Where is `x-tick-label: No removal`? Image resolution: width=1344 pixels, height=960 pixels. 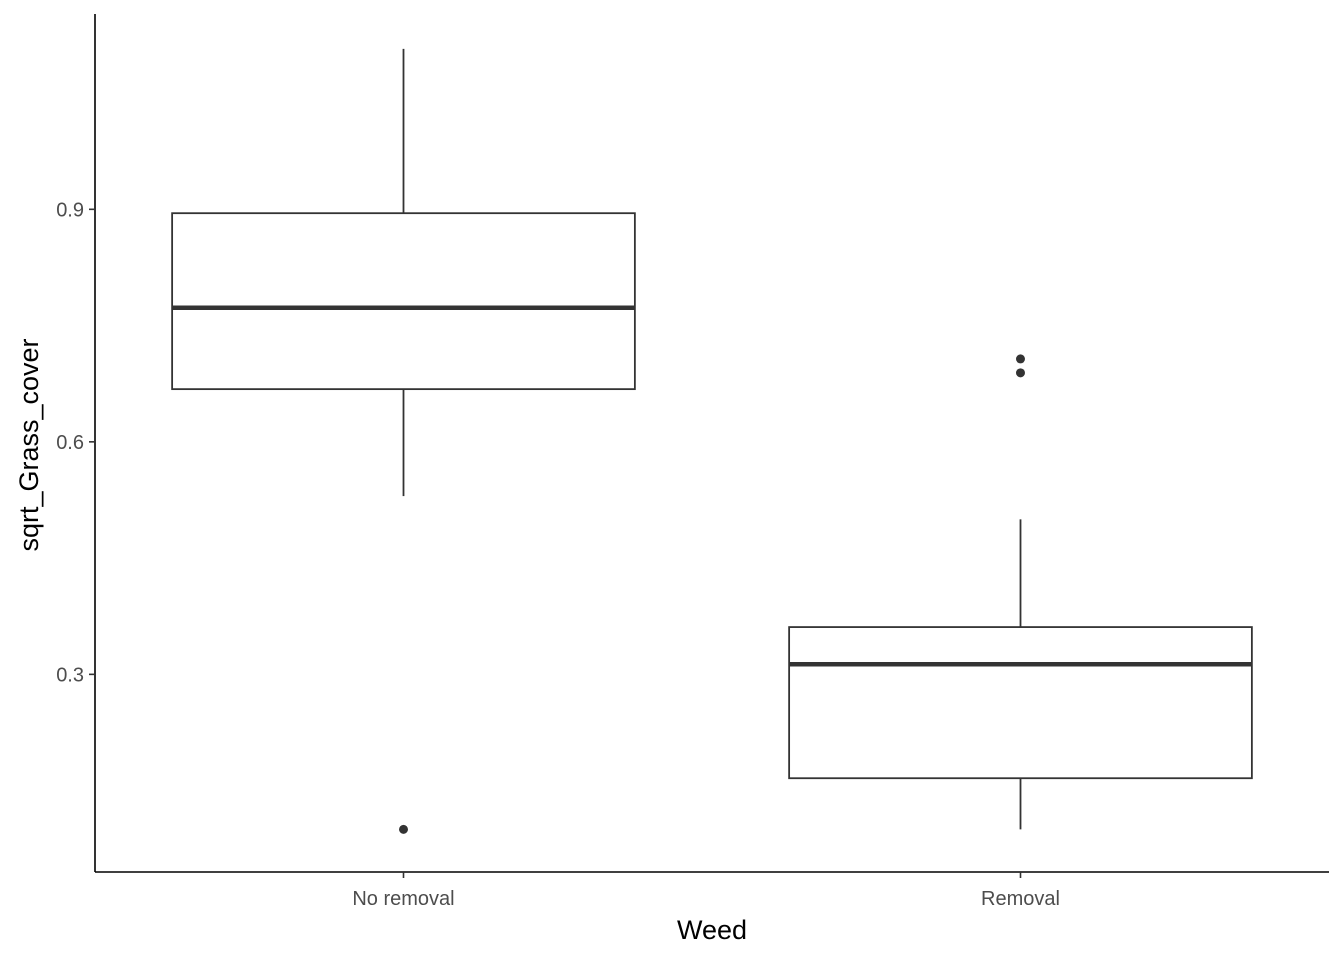 x-tick-label: No removal is located at coordinates (403, 899).